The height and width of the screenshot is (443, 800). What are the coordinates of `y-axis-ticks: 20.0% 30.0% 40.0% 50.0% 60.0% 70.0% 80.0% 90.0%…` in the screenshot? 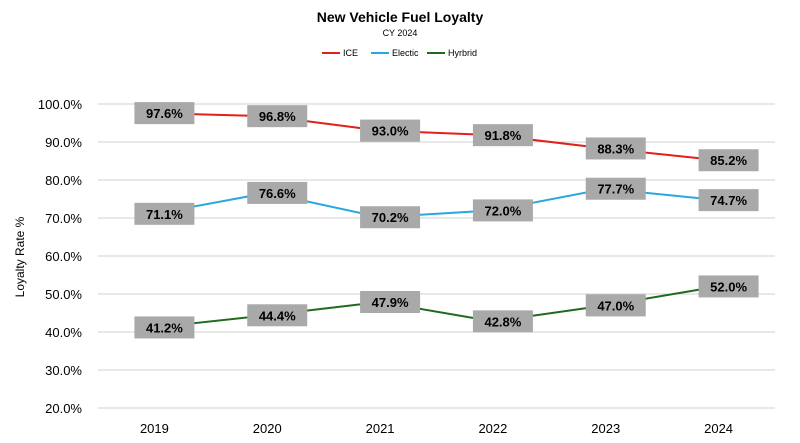 It's located at (60, 256).